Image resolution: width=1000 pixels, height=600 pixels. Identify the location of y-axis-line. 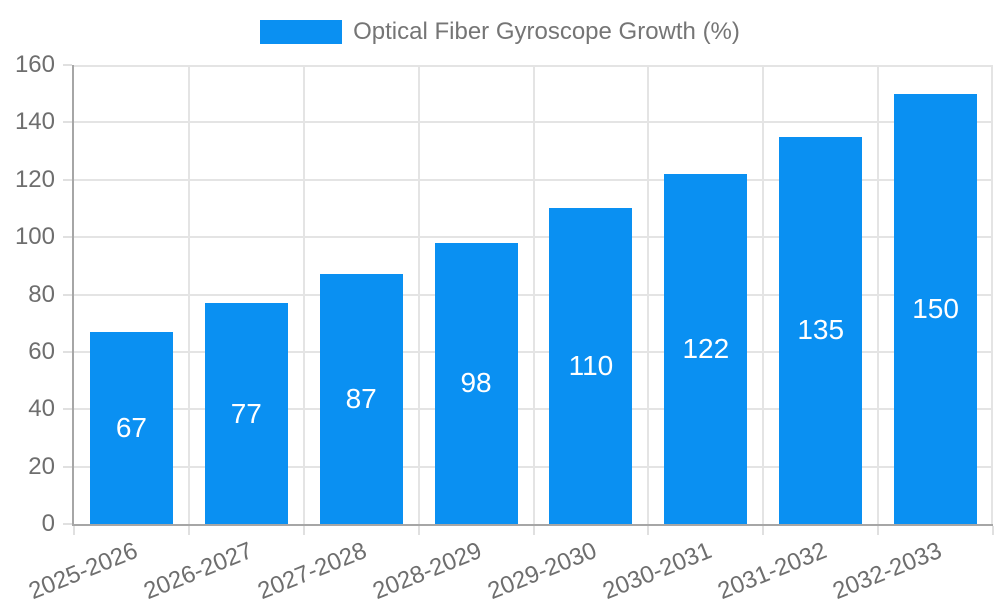
(73, 295).